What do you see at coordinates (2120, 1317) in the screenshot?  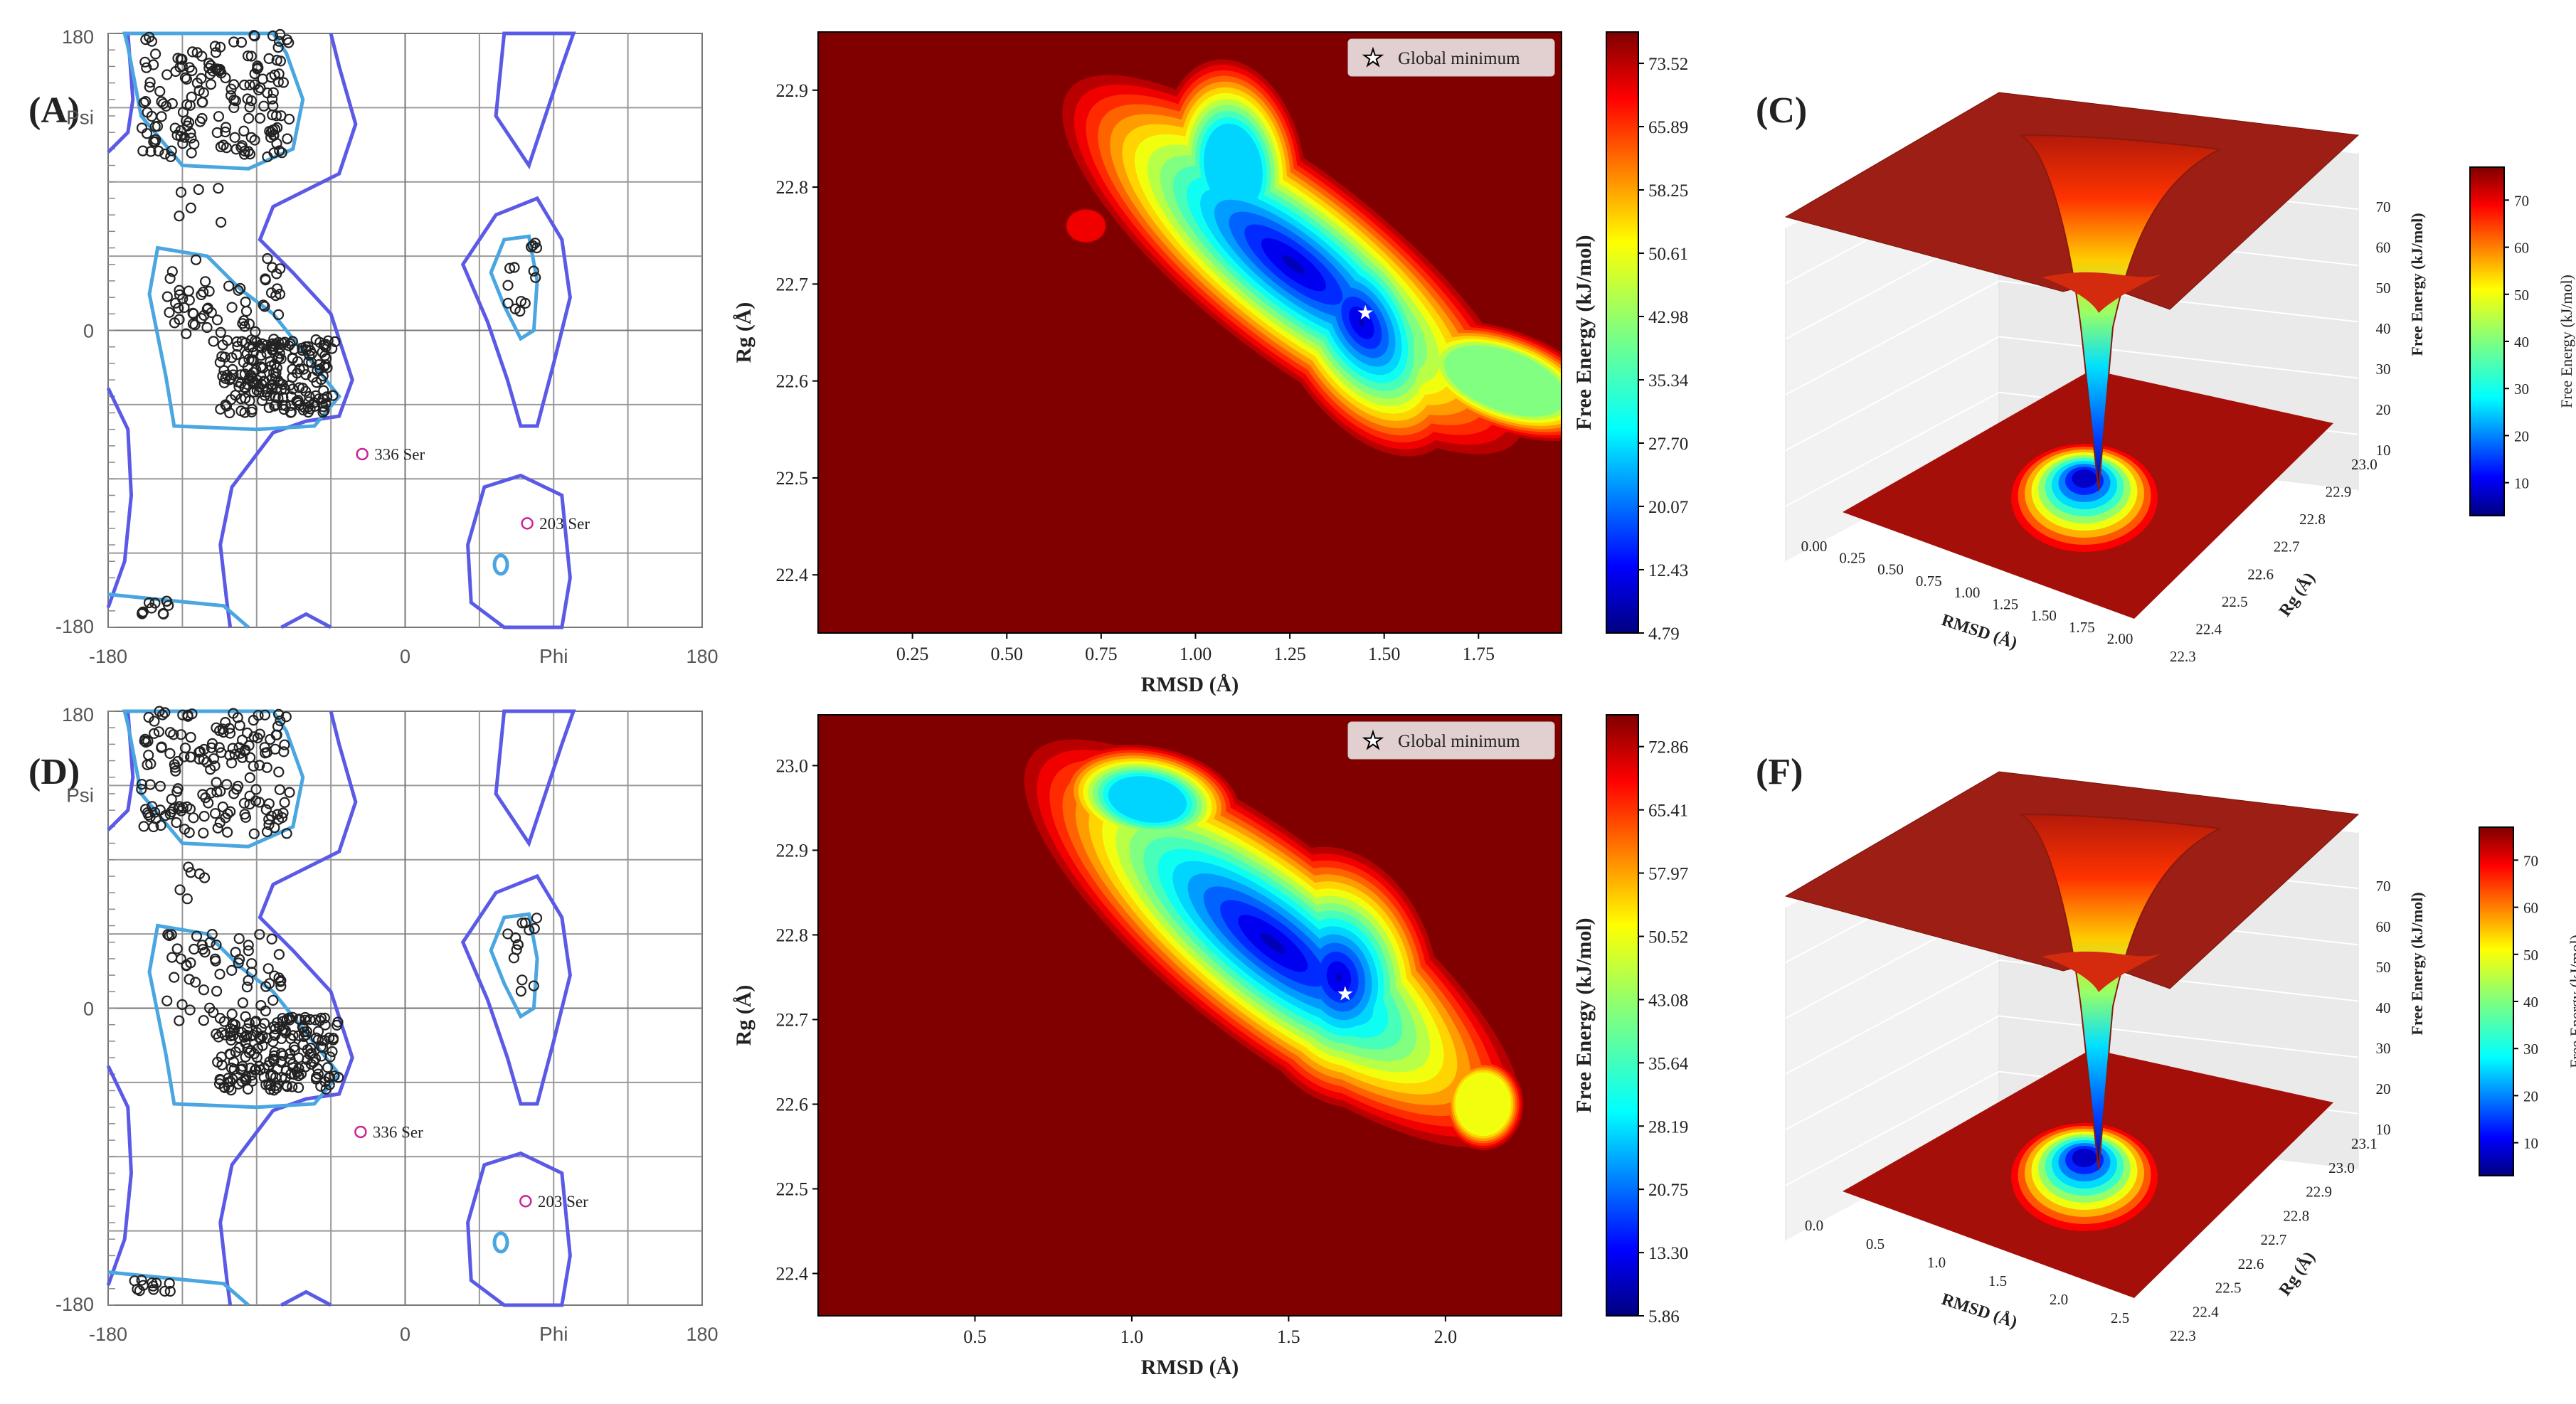 I see `x-tick-label: 2.5` at bounding box center [2120, 1317].